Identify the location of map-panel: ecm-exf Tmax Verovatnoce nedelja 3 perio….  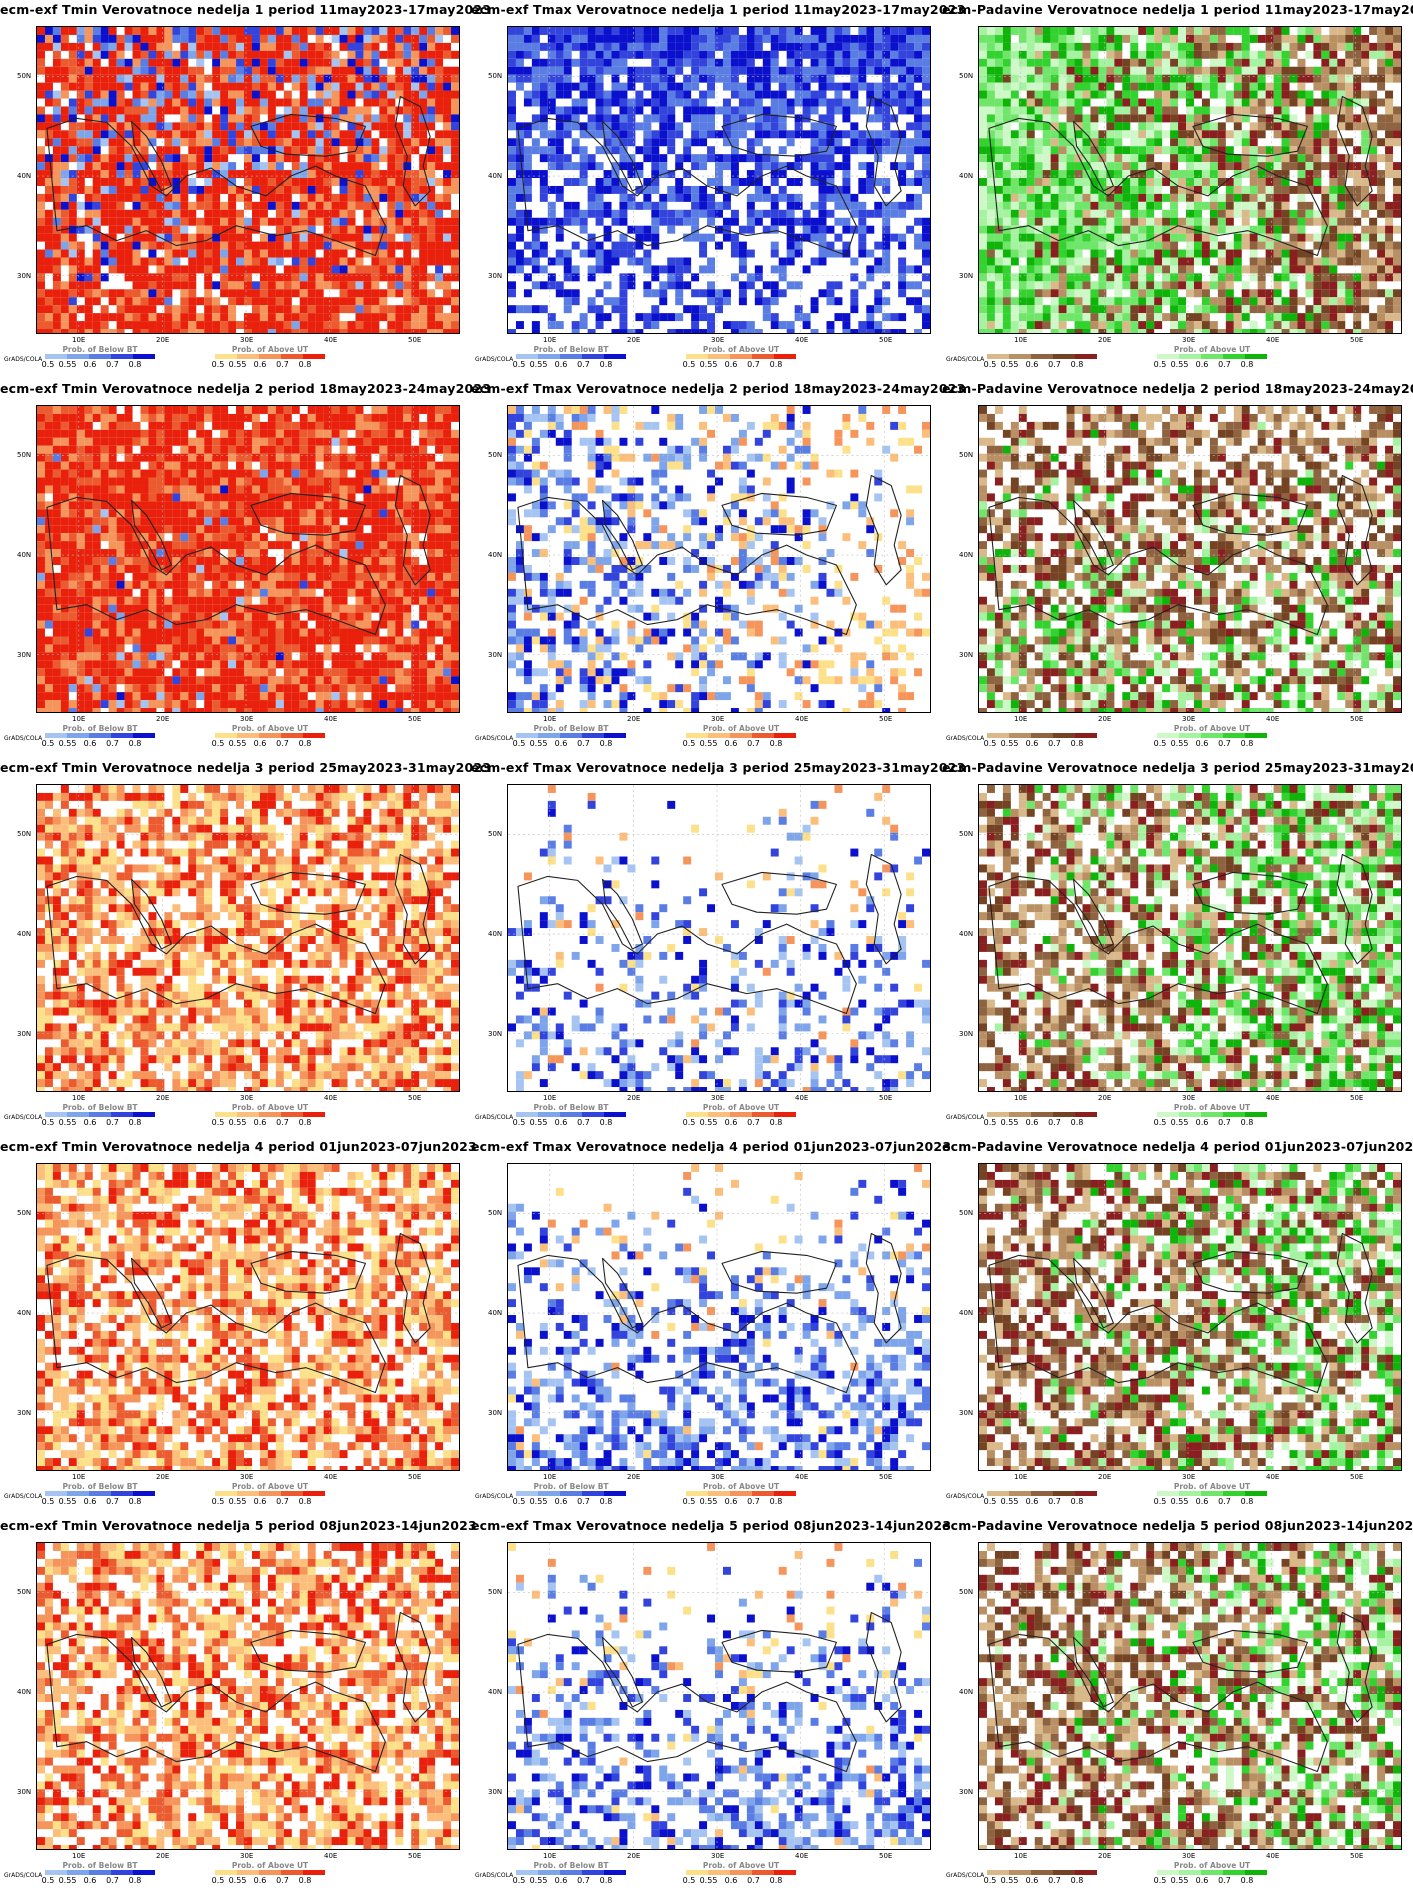
(718, 947).